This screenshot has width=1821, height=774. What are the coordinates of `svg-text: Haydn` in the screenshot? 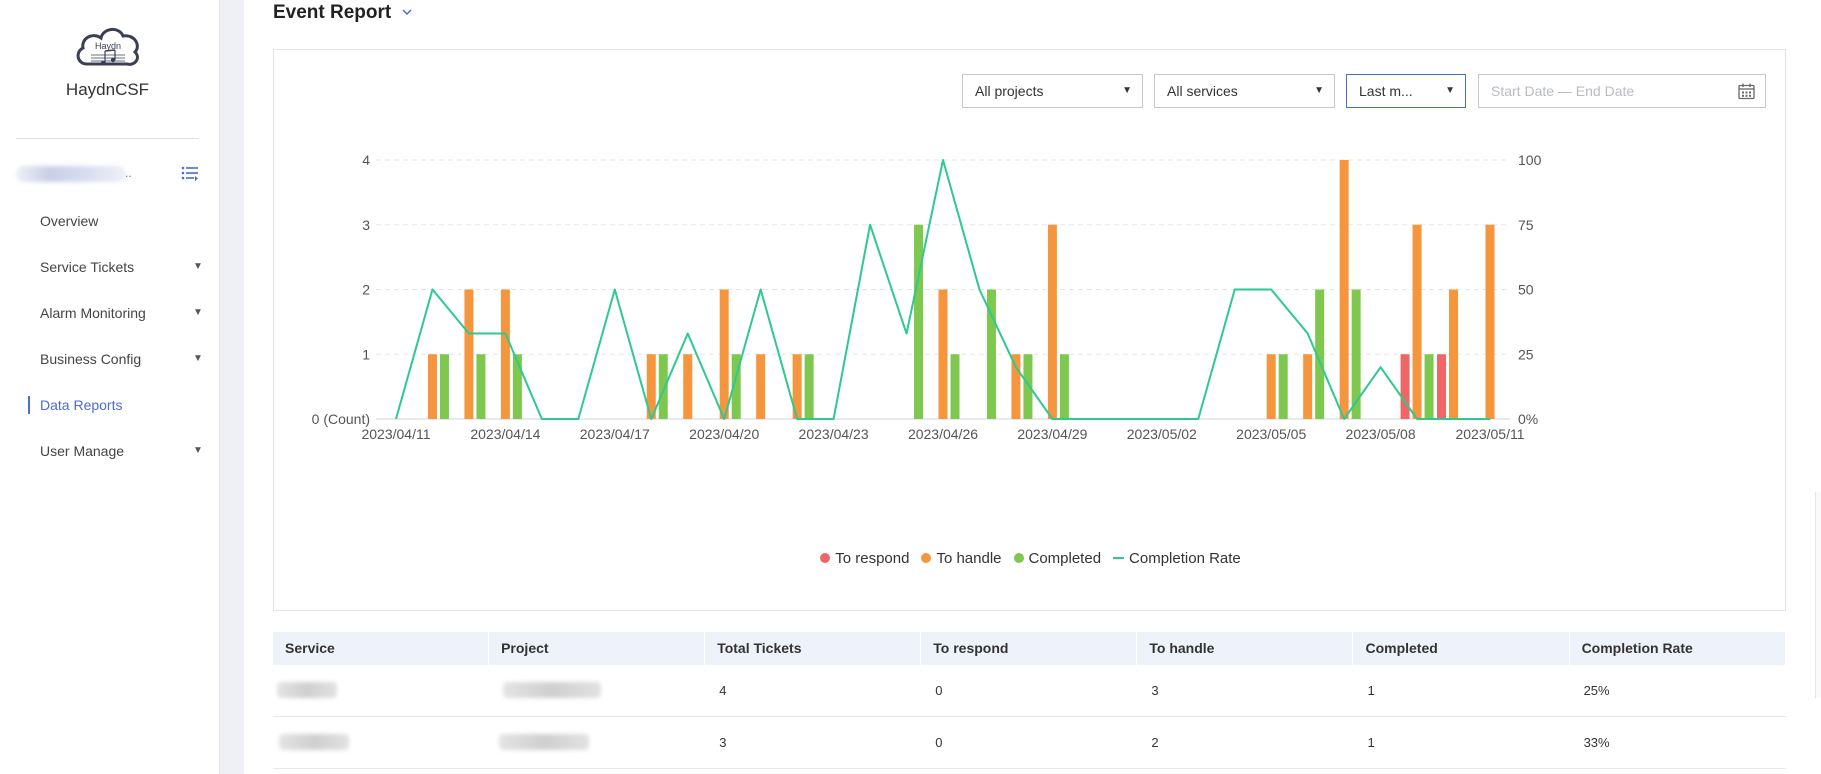 It's located at (107, 46).